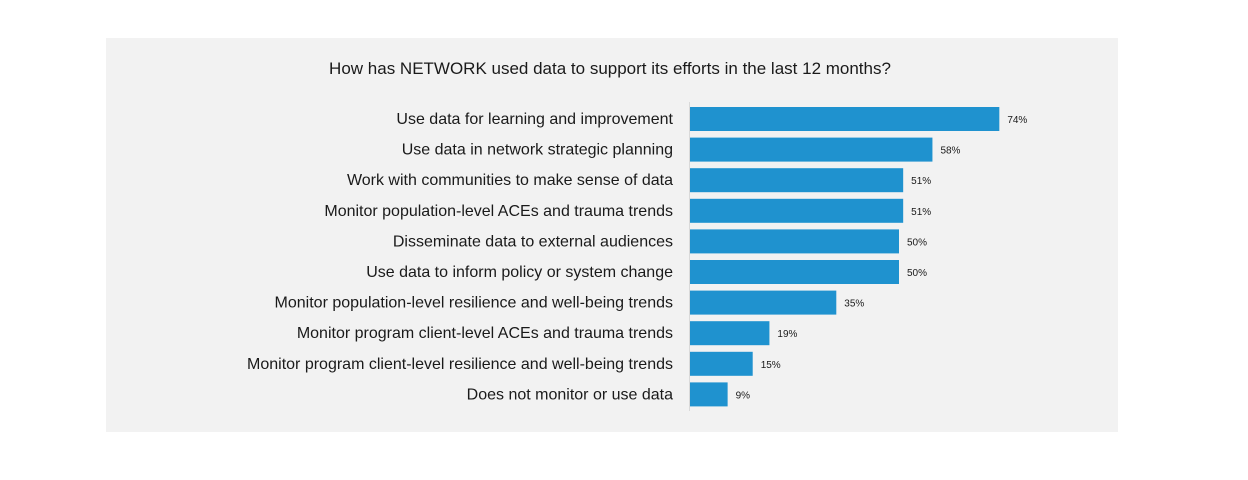 This screenshot has height=480, width=1248. I want to click on value-label: 74%, so click(1017, 120).